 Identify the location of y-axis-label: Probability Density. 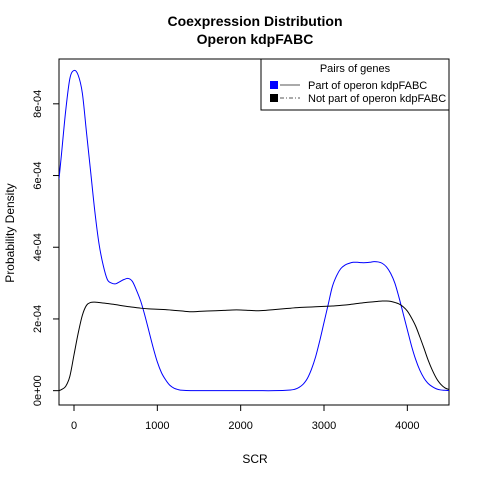
(10, 232).